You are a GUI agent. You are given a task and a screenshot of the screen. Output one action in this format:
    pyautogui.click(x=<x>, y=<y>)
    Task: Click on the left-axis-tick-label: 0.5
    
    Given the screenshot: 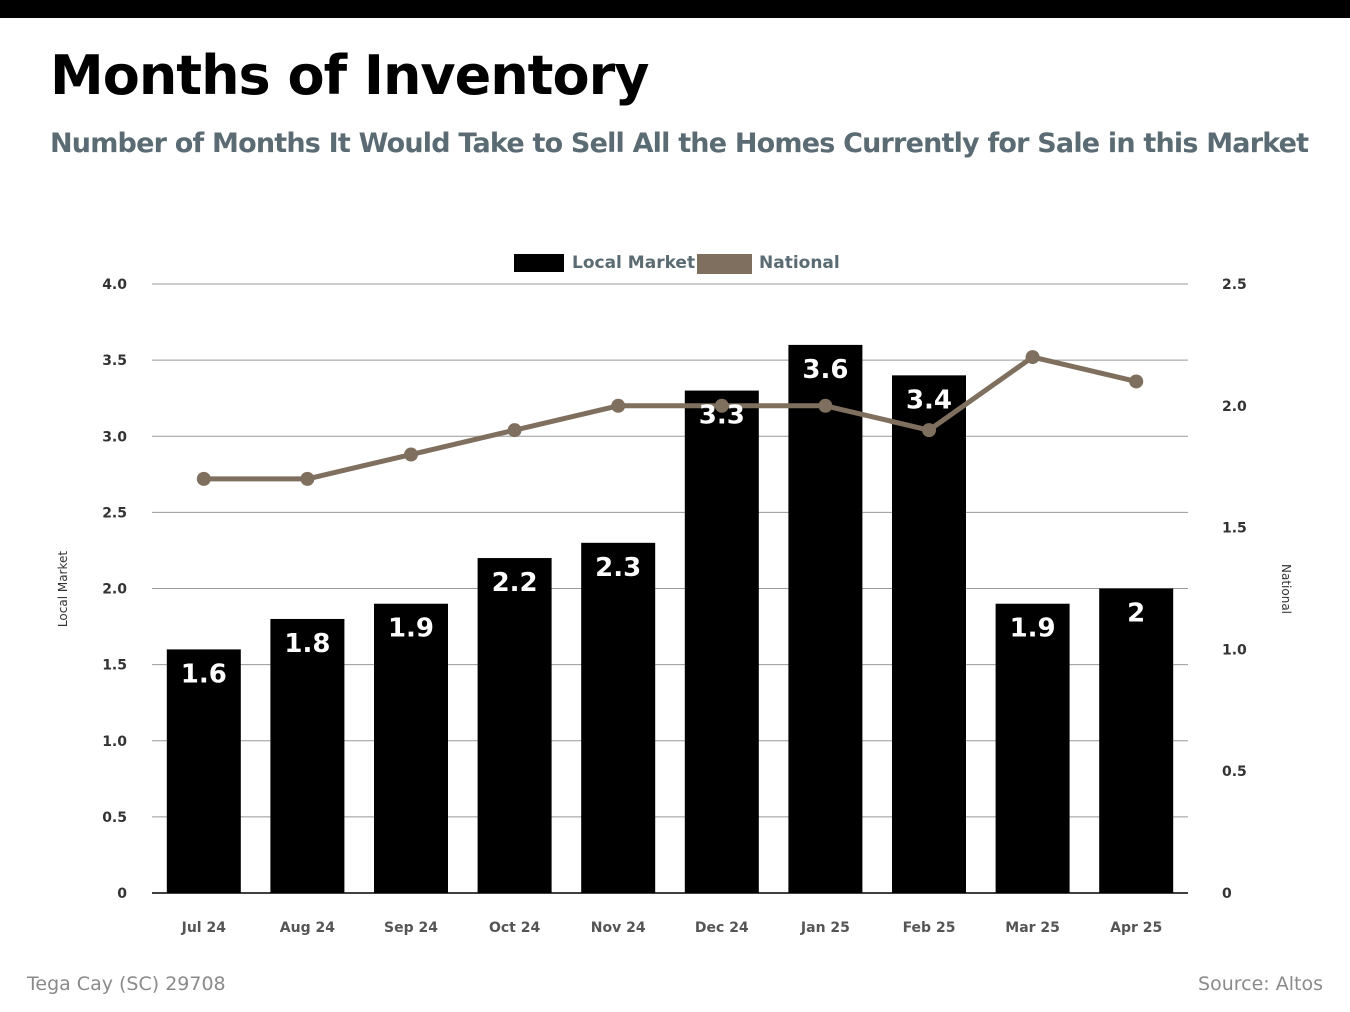 What is the action you would take?
    pyautogui.click(x=114, y=818)
    